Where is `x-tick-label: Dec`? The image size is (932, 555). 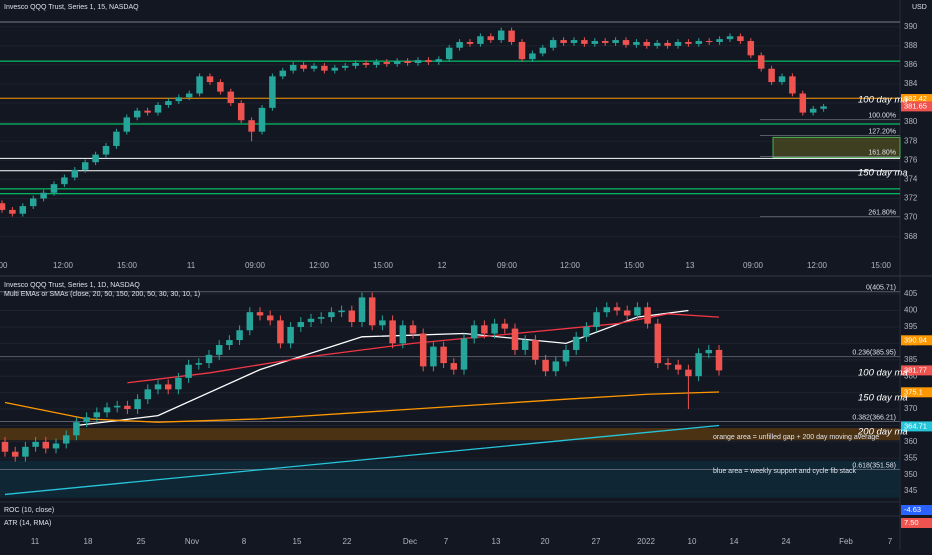 x-tick-label: Dec is located at coordinates (410, 541).